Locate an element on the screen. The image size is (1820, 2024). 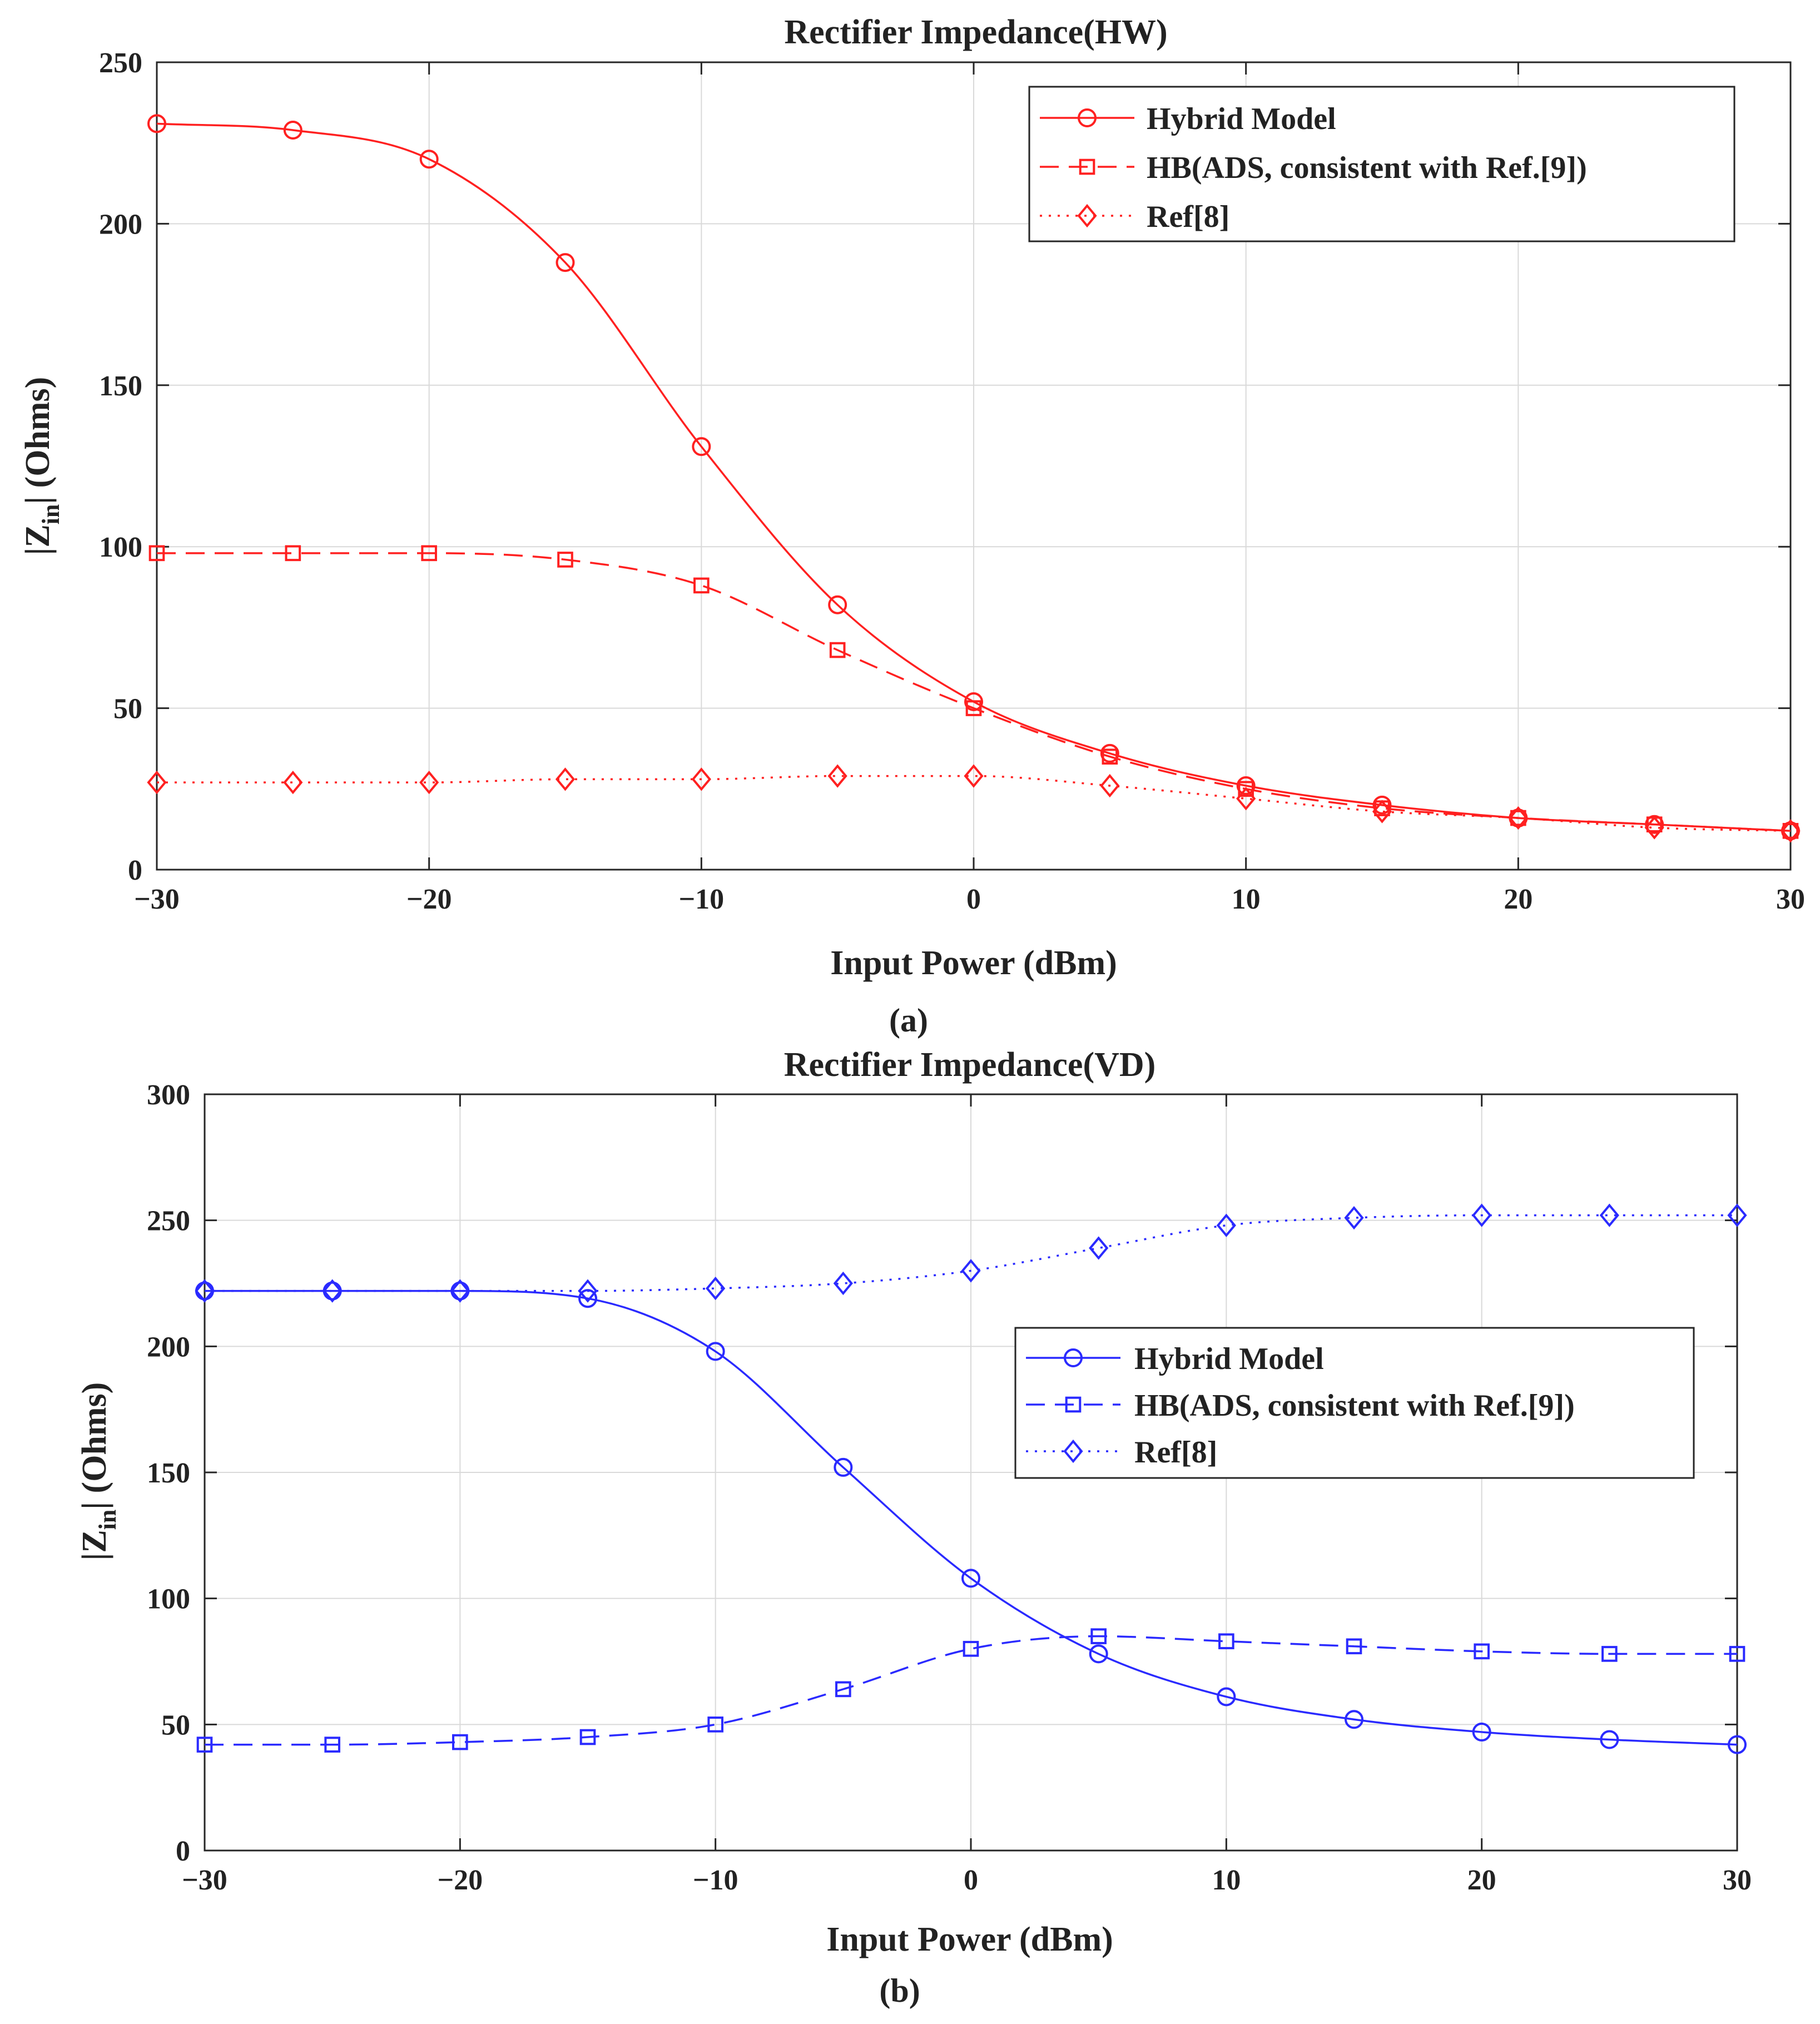
x-tick-label: 10 is located at coordinates (1226, 1880).